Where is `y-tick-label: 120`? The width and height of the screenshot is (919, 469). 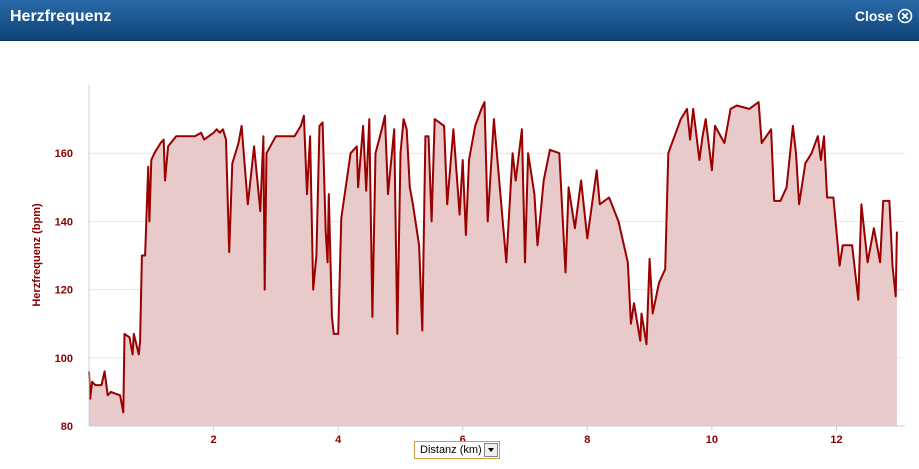
y-tick-label: 120 is located at coordinates (64, 291).